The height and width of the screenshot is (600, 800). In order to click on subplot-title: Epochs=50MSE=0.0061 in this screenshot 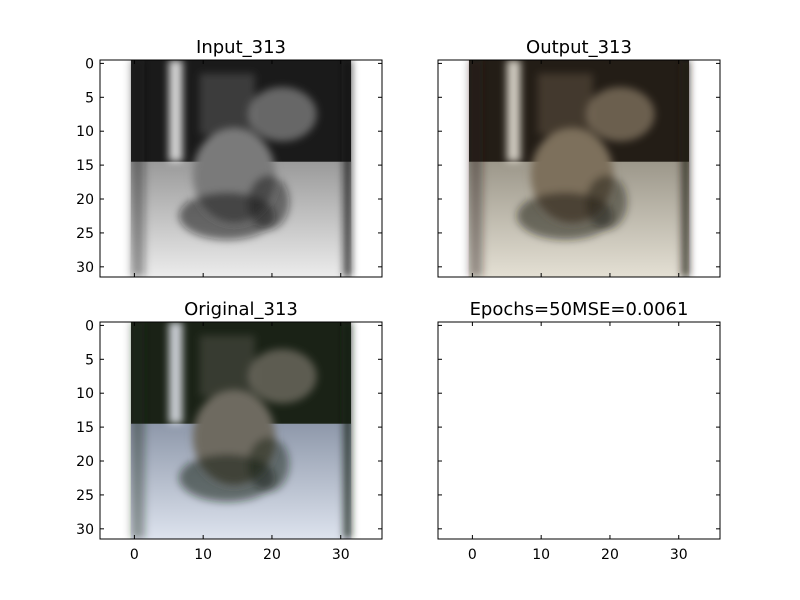, I will do `click(579, 309)`.